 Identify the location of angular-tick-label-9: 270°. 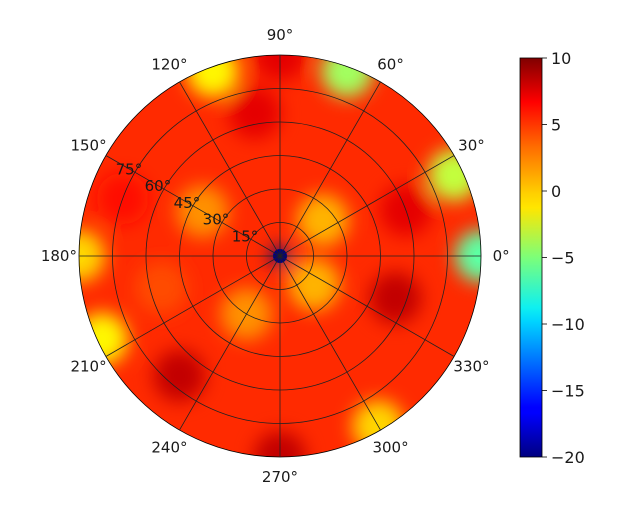
(280, 477).